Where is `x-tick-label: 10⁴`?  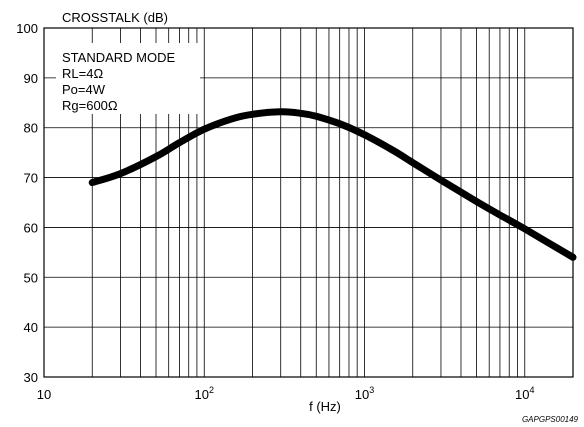
x-tick-label: 10⁴ is located at coordinates (524, 393).